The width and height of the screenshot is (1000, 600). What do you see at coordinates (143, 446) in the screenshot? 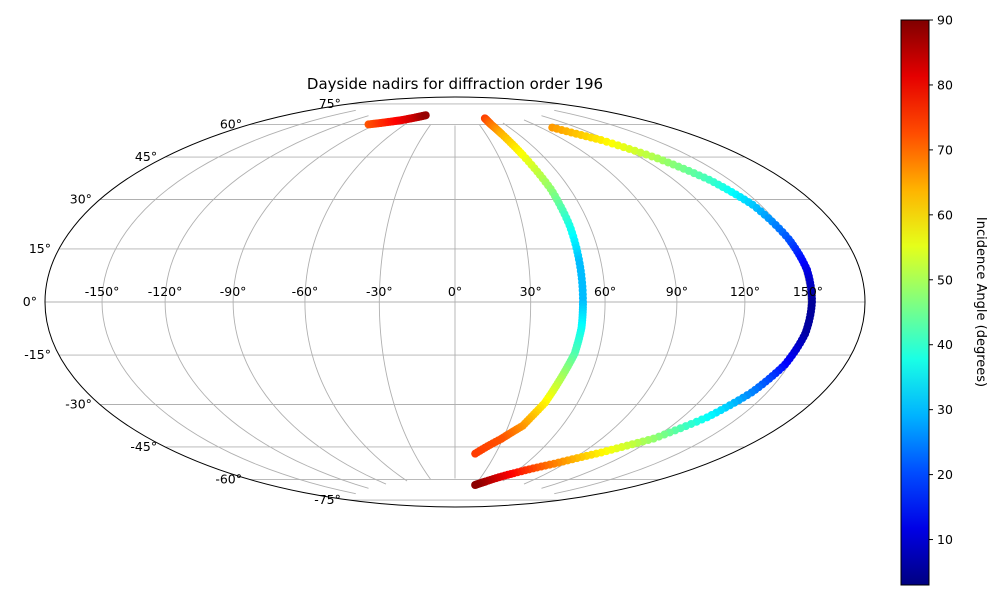
I see `latitude-tick-label: -45°` at bounding box center [143, 446].